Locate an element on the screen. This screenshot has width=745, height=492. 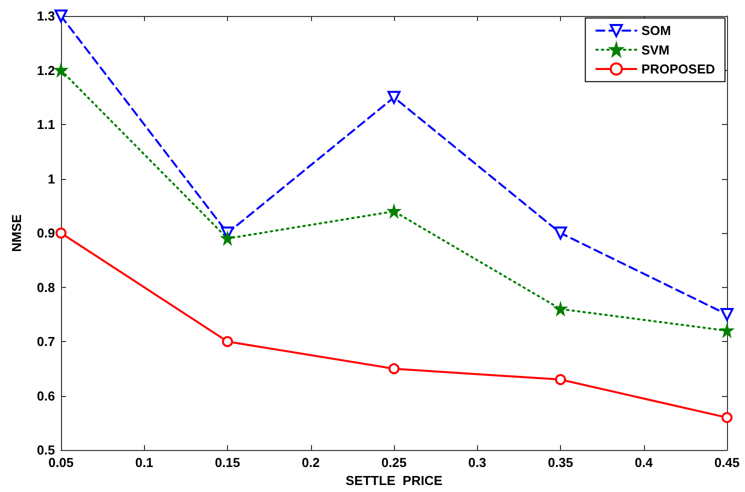
x-tick-label: 0.45 is located at coordinates (727, 462).